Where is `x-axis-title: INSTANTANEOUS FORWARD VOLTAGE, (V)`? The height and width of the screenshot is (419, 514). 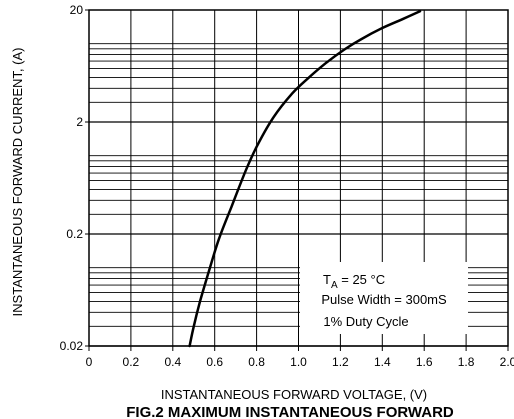
x-axis-title: INSTANTANEOUS FORWARD VOLTAGE, (V) is located at coordinates (294, 394).